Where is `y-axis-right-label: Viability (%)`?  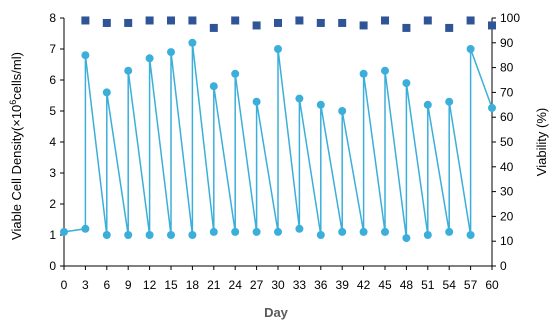
y-axis-right-label: Viability (%) is located at coordinates (541, 142).